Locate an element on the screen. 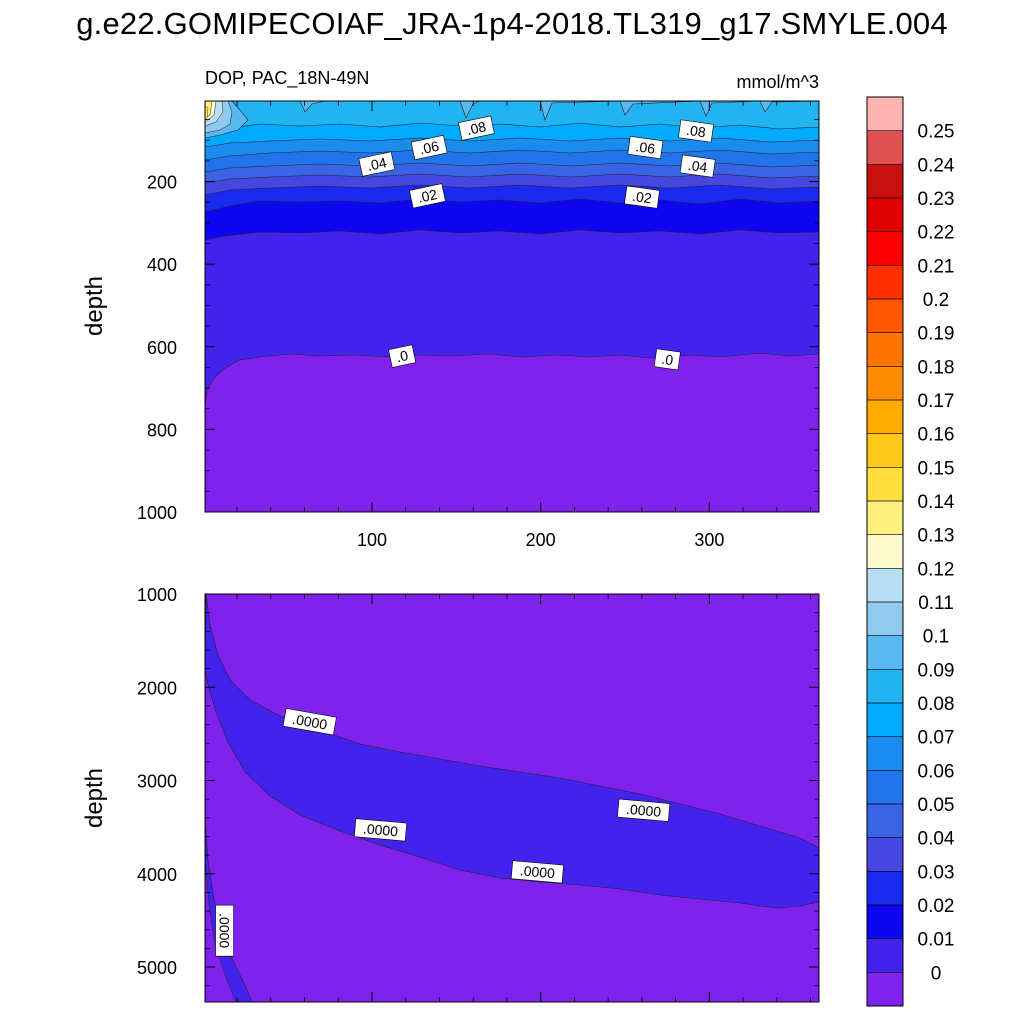  colorbar-tick-label: 0.19 is located at coordinates (936, 334).